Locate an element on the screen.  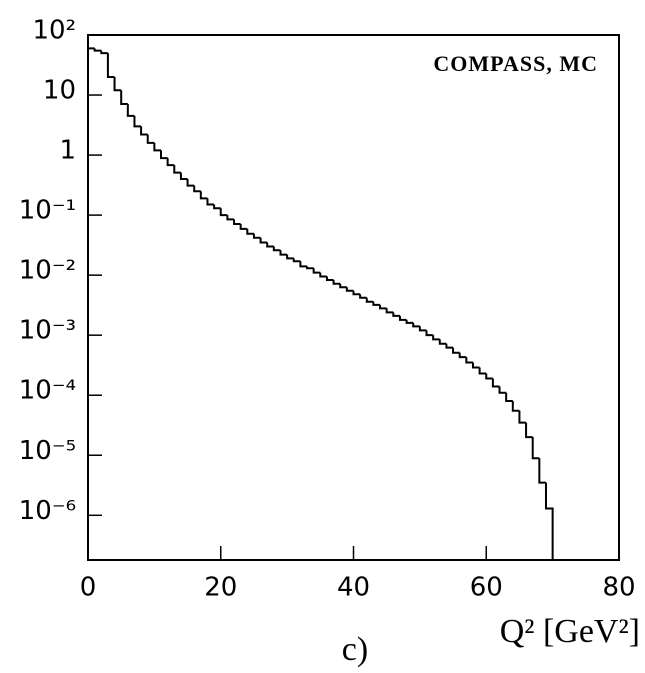
x-tick-label: 80 is located at coordinates (618, 588).